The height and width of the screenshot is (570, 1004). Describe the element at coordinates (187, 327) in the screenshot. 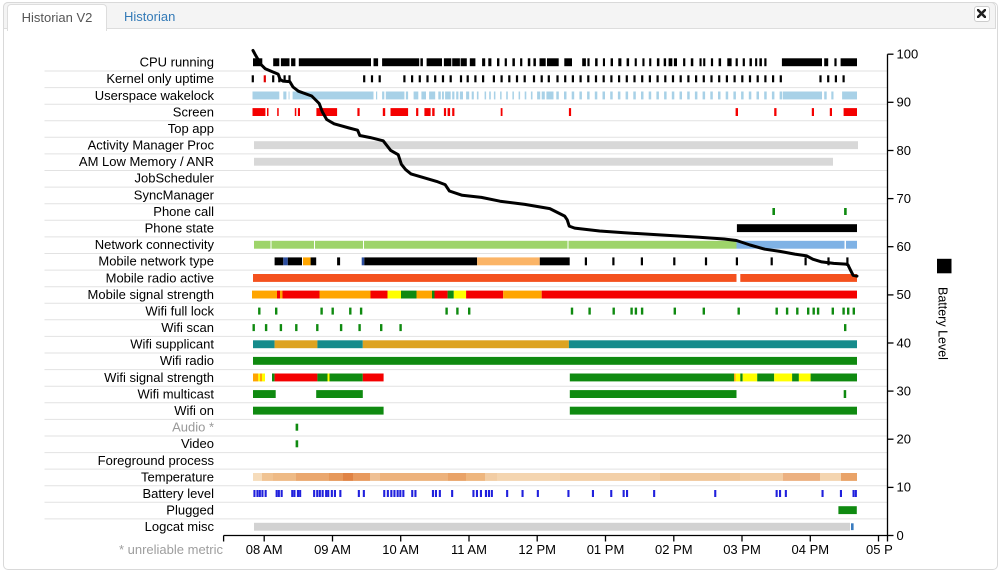

I see `svg-text: Wifi scan` at that location.